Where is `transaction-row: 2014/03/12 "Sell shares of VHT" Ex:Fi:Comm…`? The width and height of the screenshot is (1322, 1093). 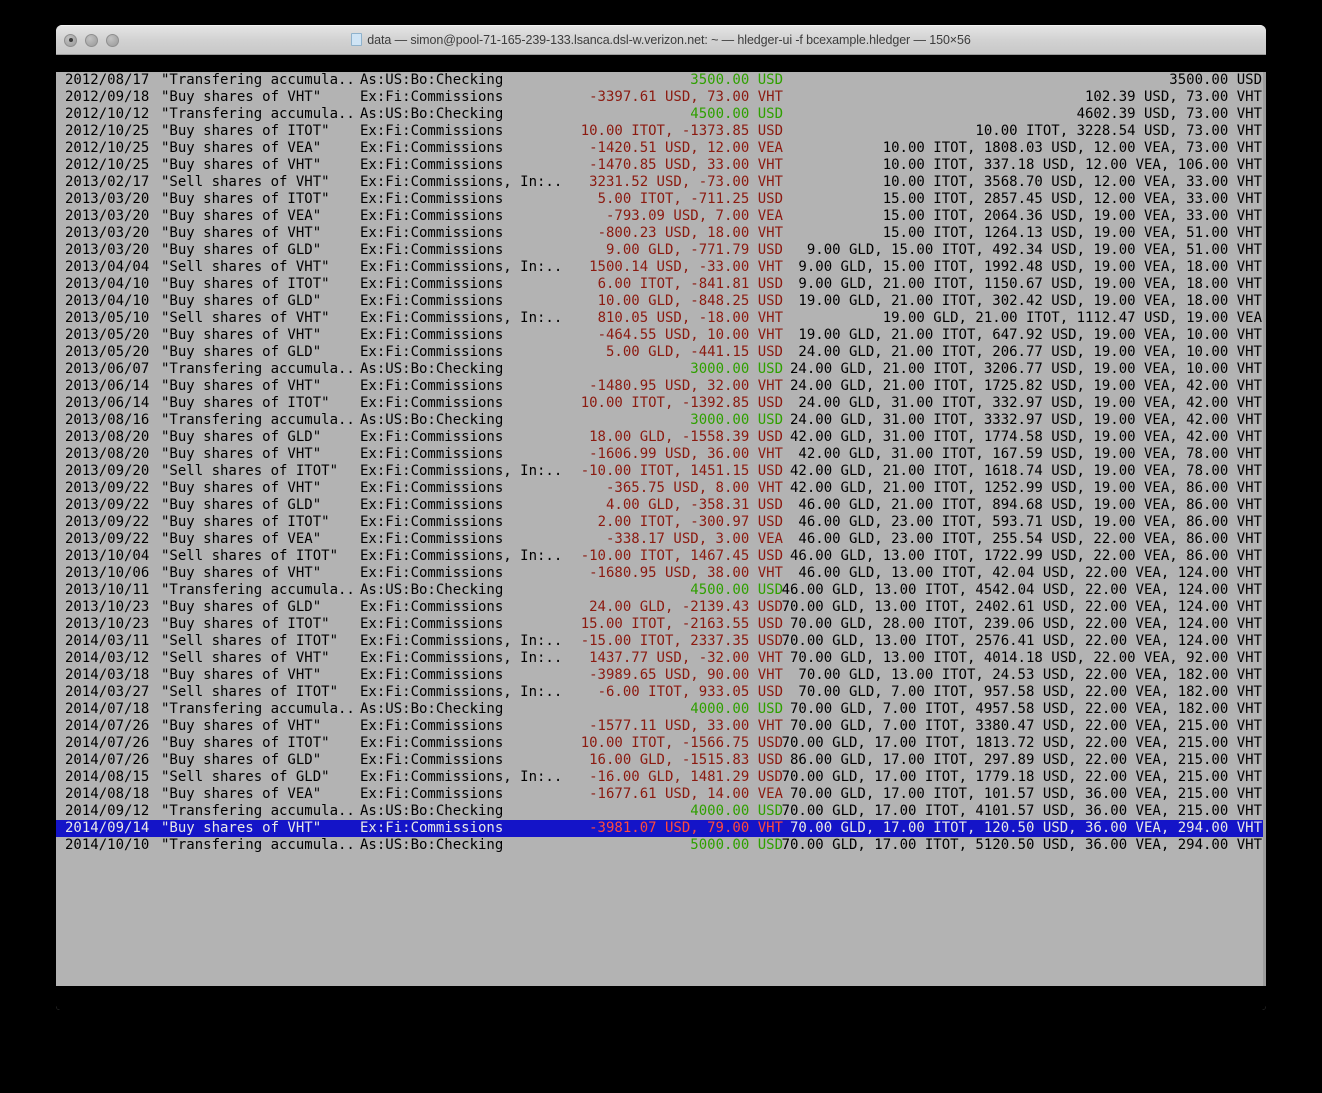 transaction-row: 2014/03/12 "Sell shares of VHT" Ex:Fi:Comm… is located at coordinates (661, 658).